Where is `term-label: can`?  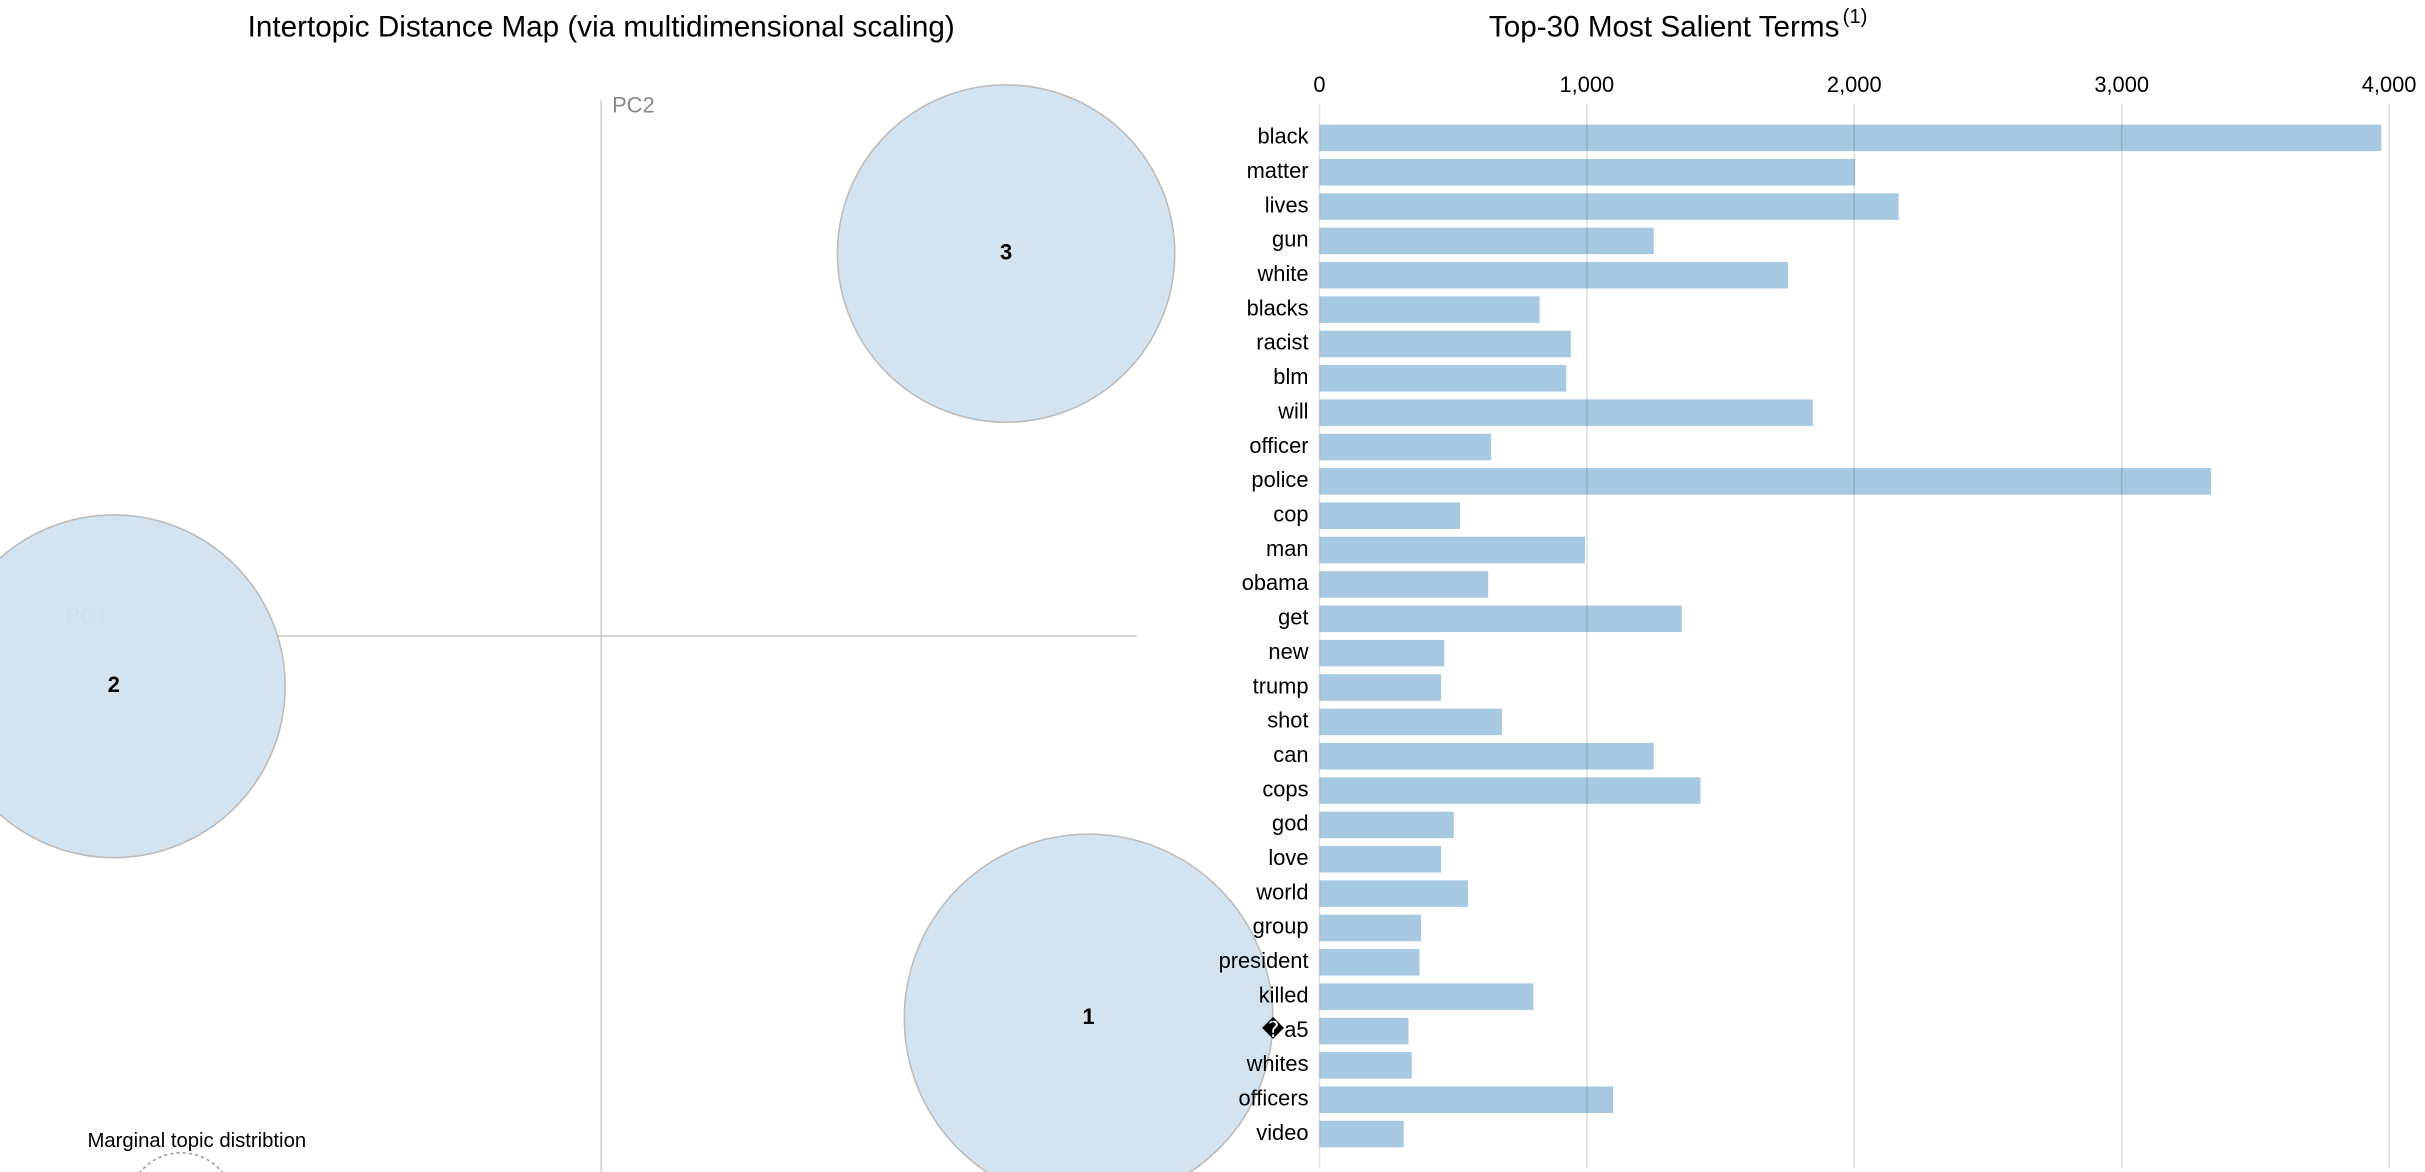
term-label: can is located at coordinates (1290, 754).